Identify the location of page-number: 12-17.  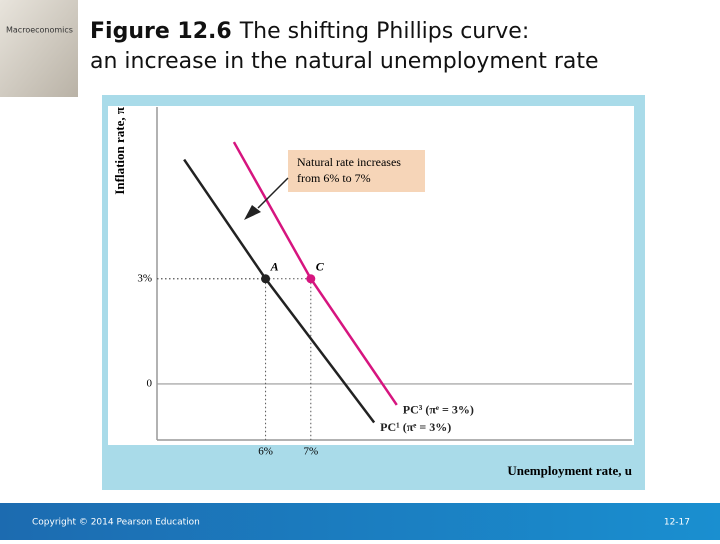
(677, 523).